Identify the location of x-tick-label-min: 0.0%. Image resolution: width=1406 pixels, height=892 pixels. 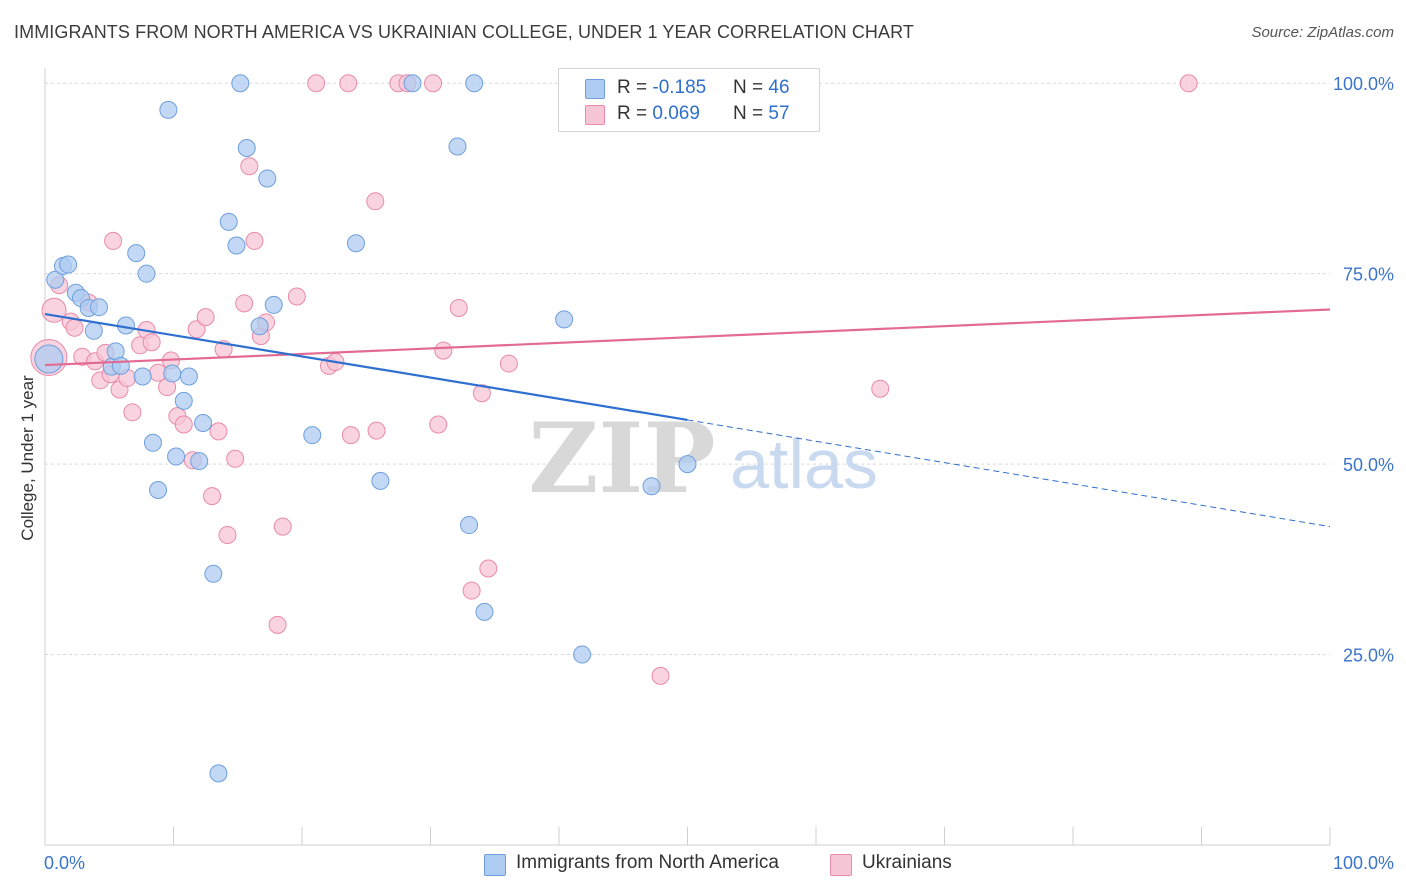
(64, 863).